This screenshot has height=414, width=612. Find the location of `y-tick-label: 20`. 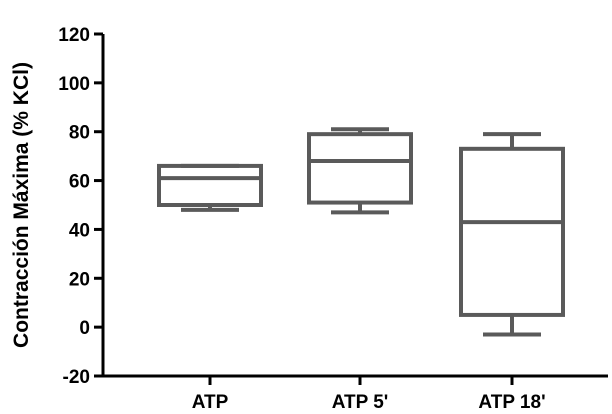

y-tick-label: 20 is located at coordinates (79, 279).